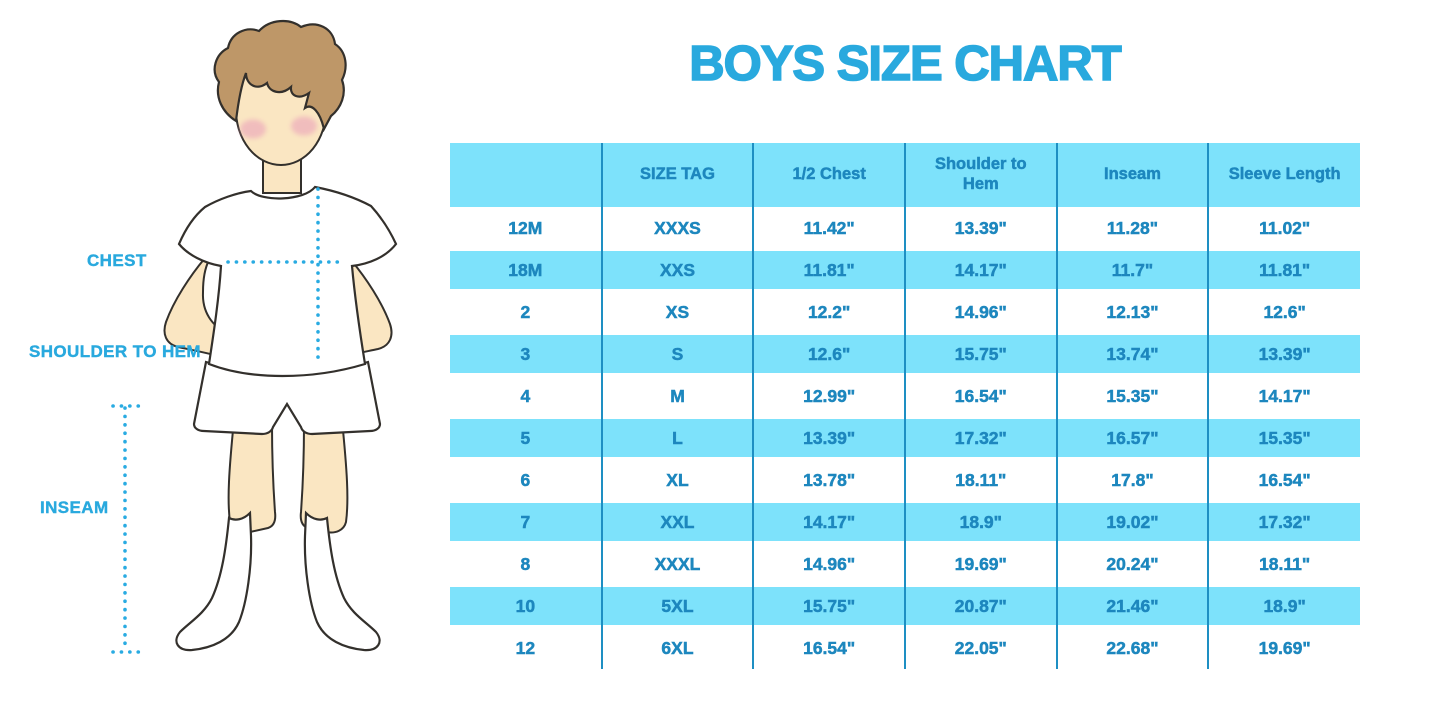  What do you see at coordinates (342, 581) in the screenshot?
I see `boy-right-sock` at bounding box center [342, 581].